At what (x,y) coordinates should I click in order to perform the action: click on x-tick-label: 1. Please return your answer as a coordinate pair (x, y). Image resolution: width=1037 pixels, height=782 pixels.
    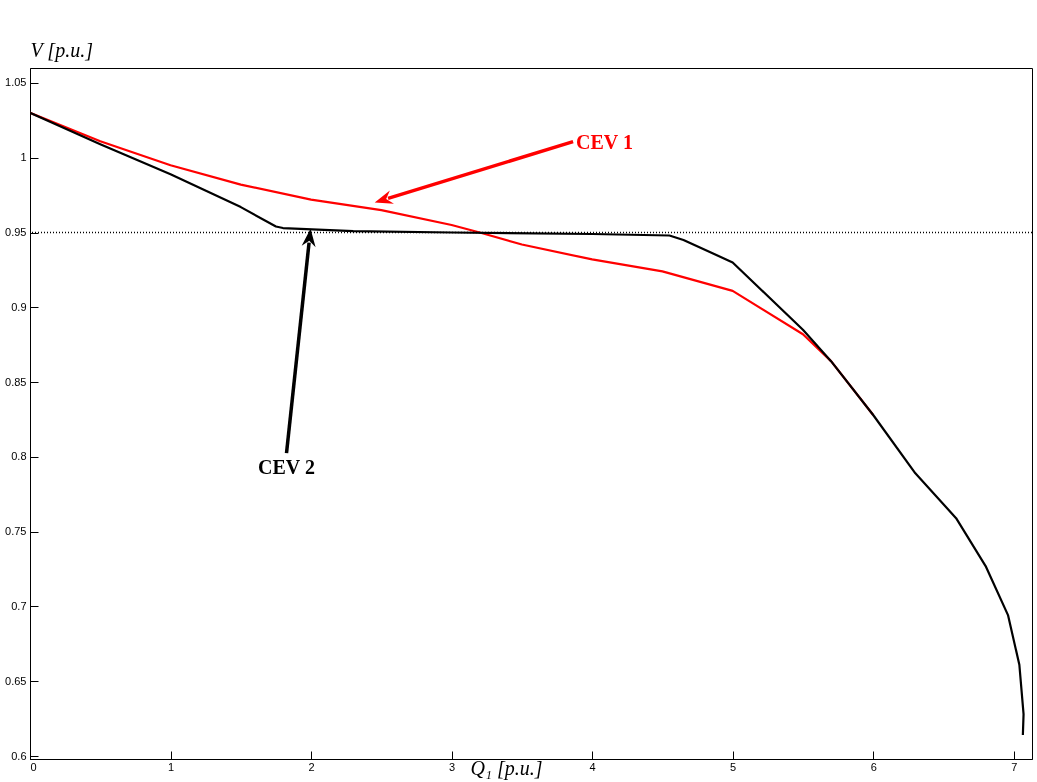
    Looking at the image, I should click on (171, 766).